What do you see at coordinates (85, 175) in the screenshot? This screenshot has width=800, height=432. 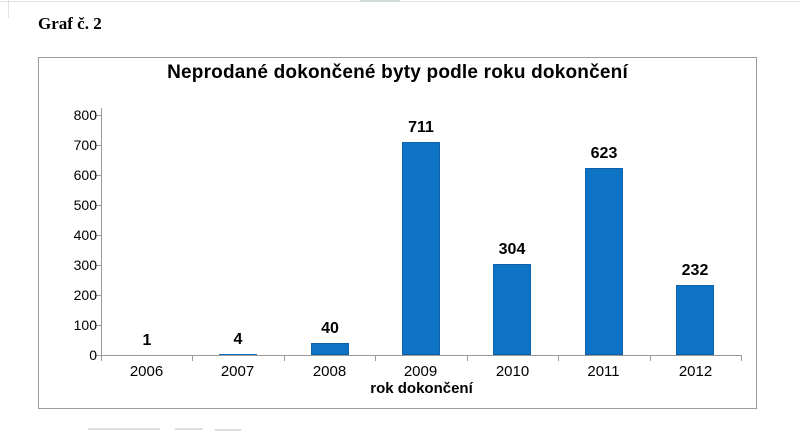 I see `y-axis-tick-label: 600` at bounding box center [85, 175].